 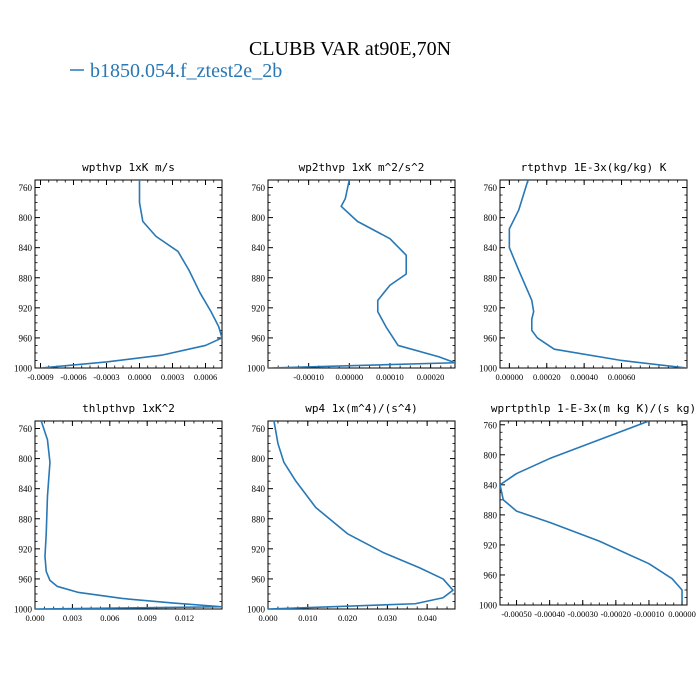 What do you see at coordinates (622, 377) in the screenshot?
I see `x-tick-label: 0.00060` at bounding box center [622, 377].